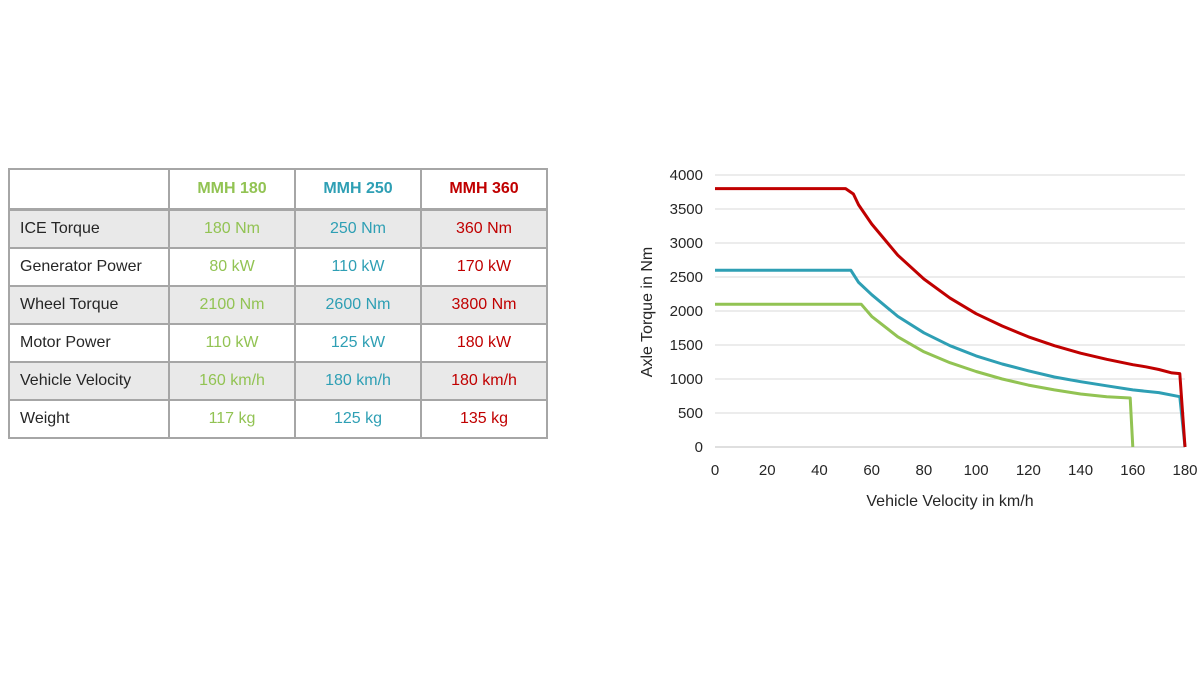  I want to click on row-label: Generator Power, so click(89, 267).